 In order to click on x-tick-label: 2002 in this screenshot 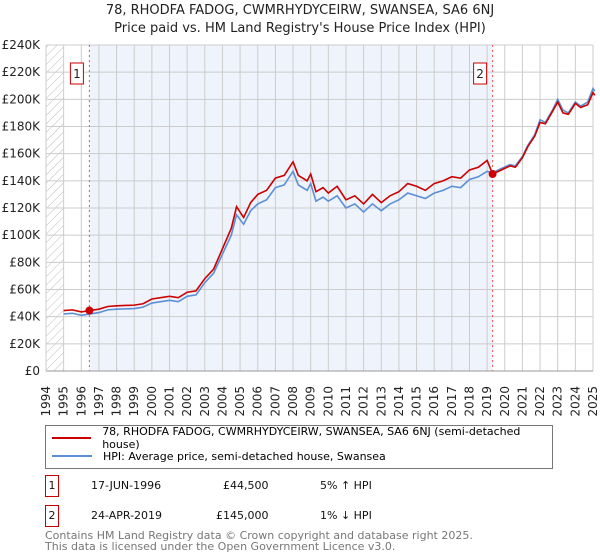, I will do `click(187, 401)`.